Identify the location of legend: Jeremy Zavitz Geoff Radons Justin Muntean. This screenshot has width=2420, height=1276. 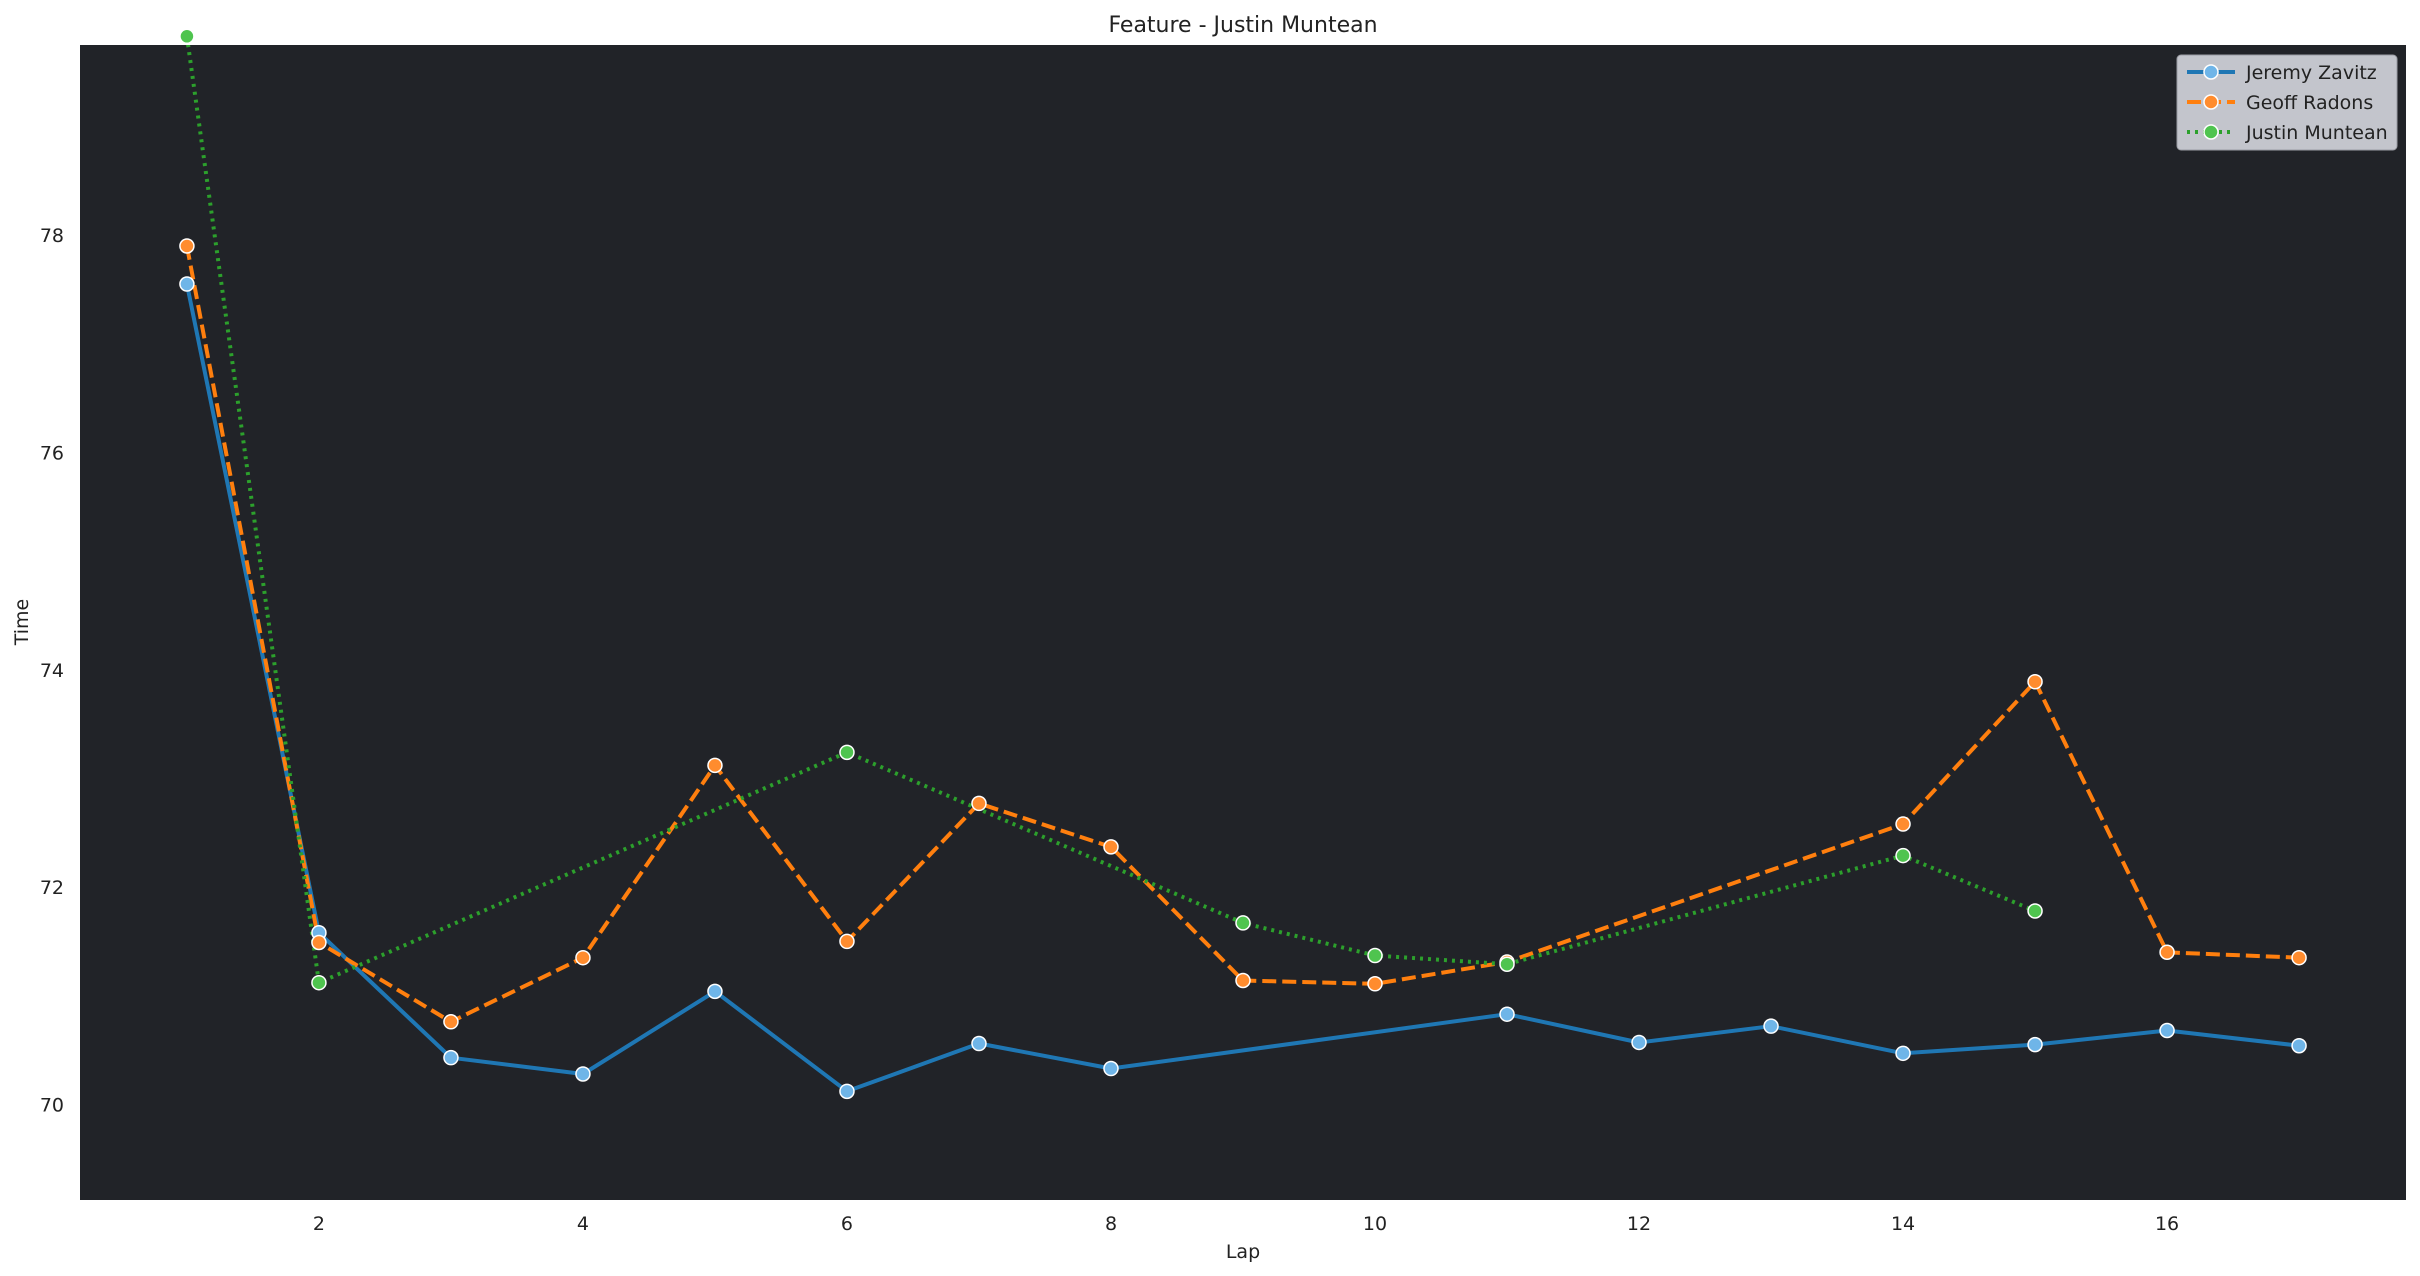
(2287, 102).